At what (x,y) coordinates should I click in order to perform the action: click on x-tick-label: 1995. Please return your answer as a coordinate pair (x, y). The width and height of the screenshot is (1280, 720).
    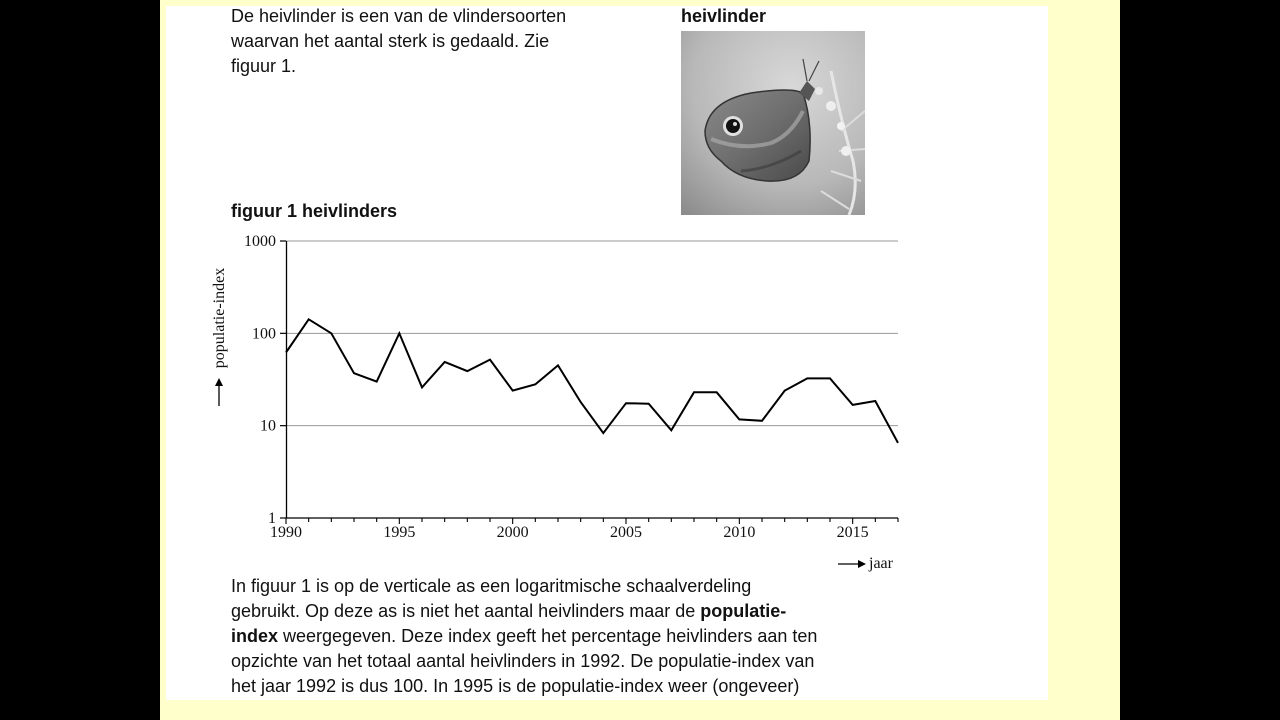
    Looking at the image, I should click on (399, 532).